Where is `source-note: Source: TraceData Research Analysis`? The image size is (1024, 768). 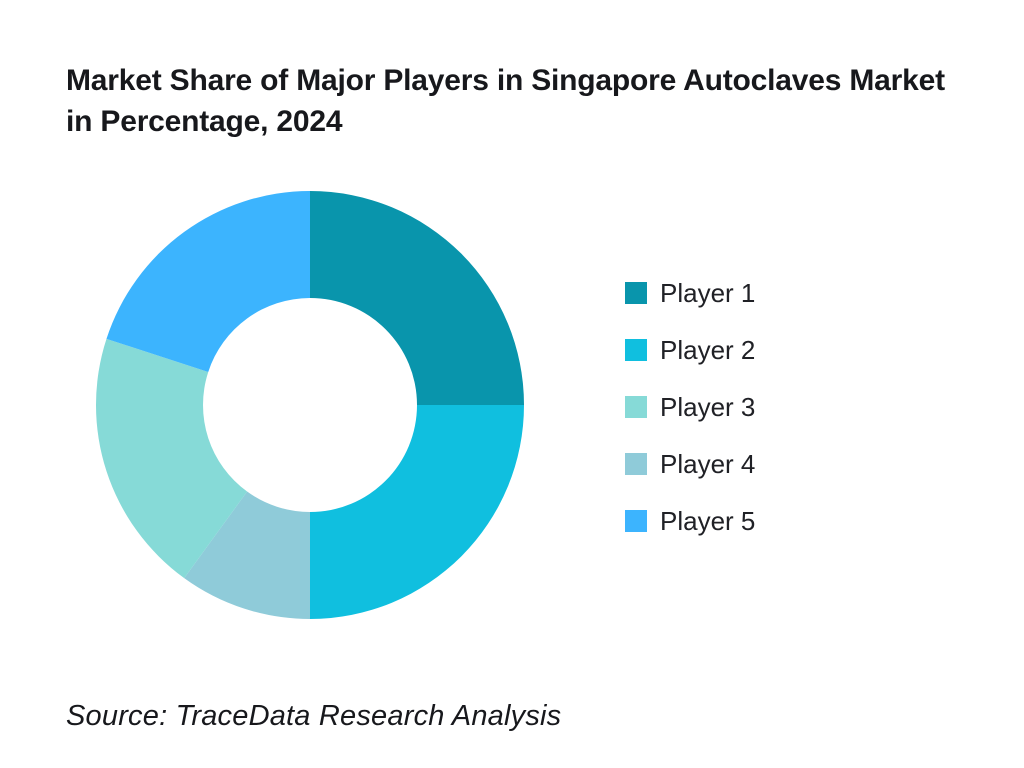
source-note: Source: TraceData Research Analysis is located at coordinates (314, 716).